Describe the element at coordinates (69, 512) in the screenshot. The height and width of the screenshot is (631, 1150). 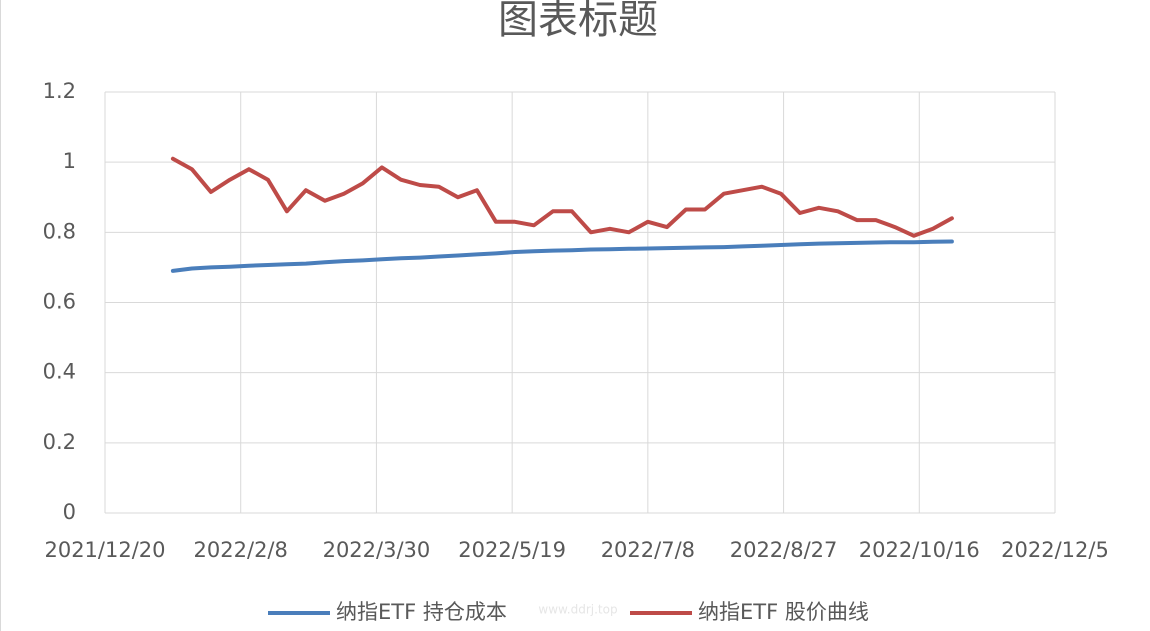
I see `y-tick-label: 0` at that location.